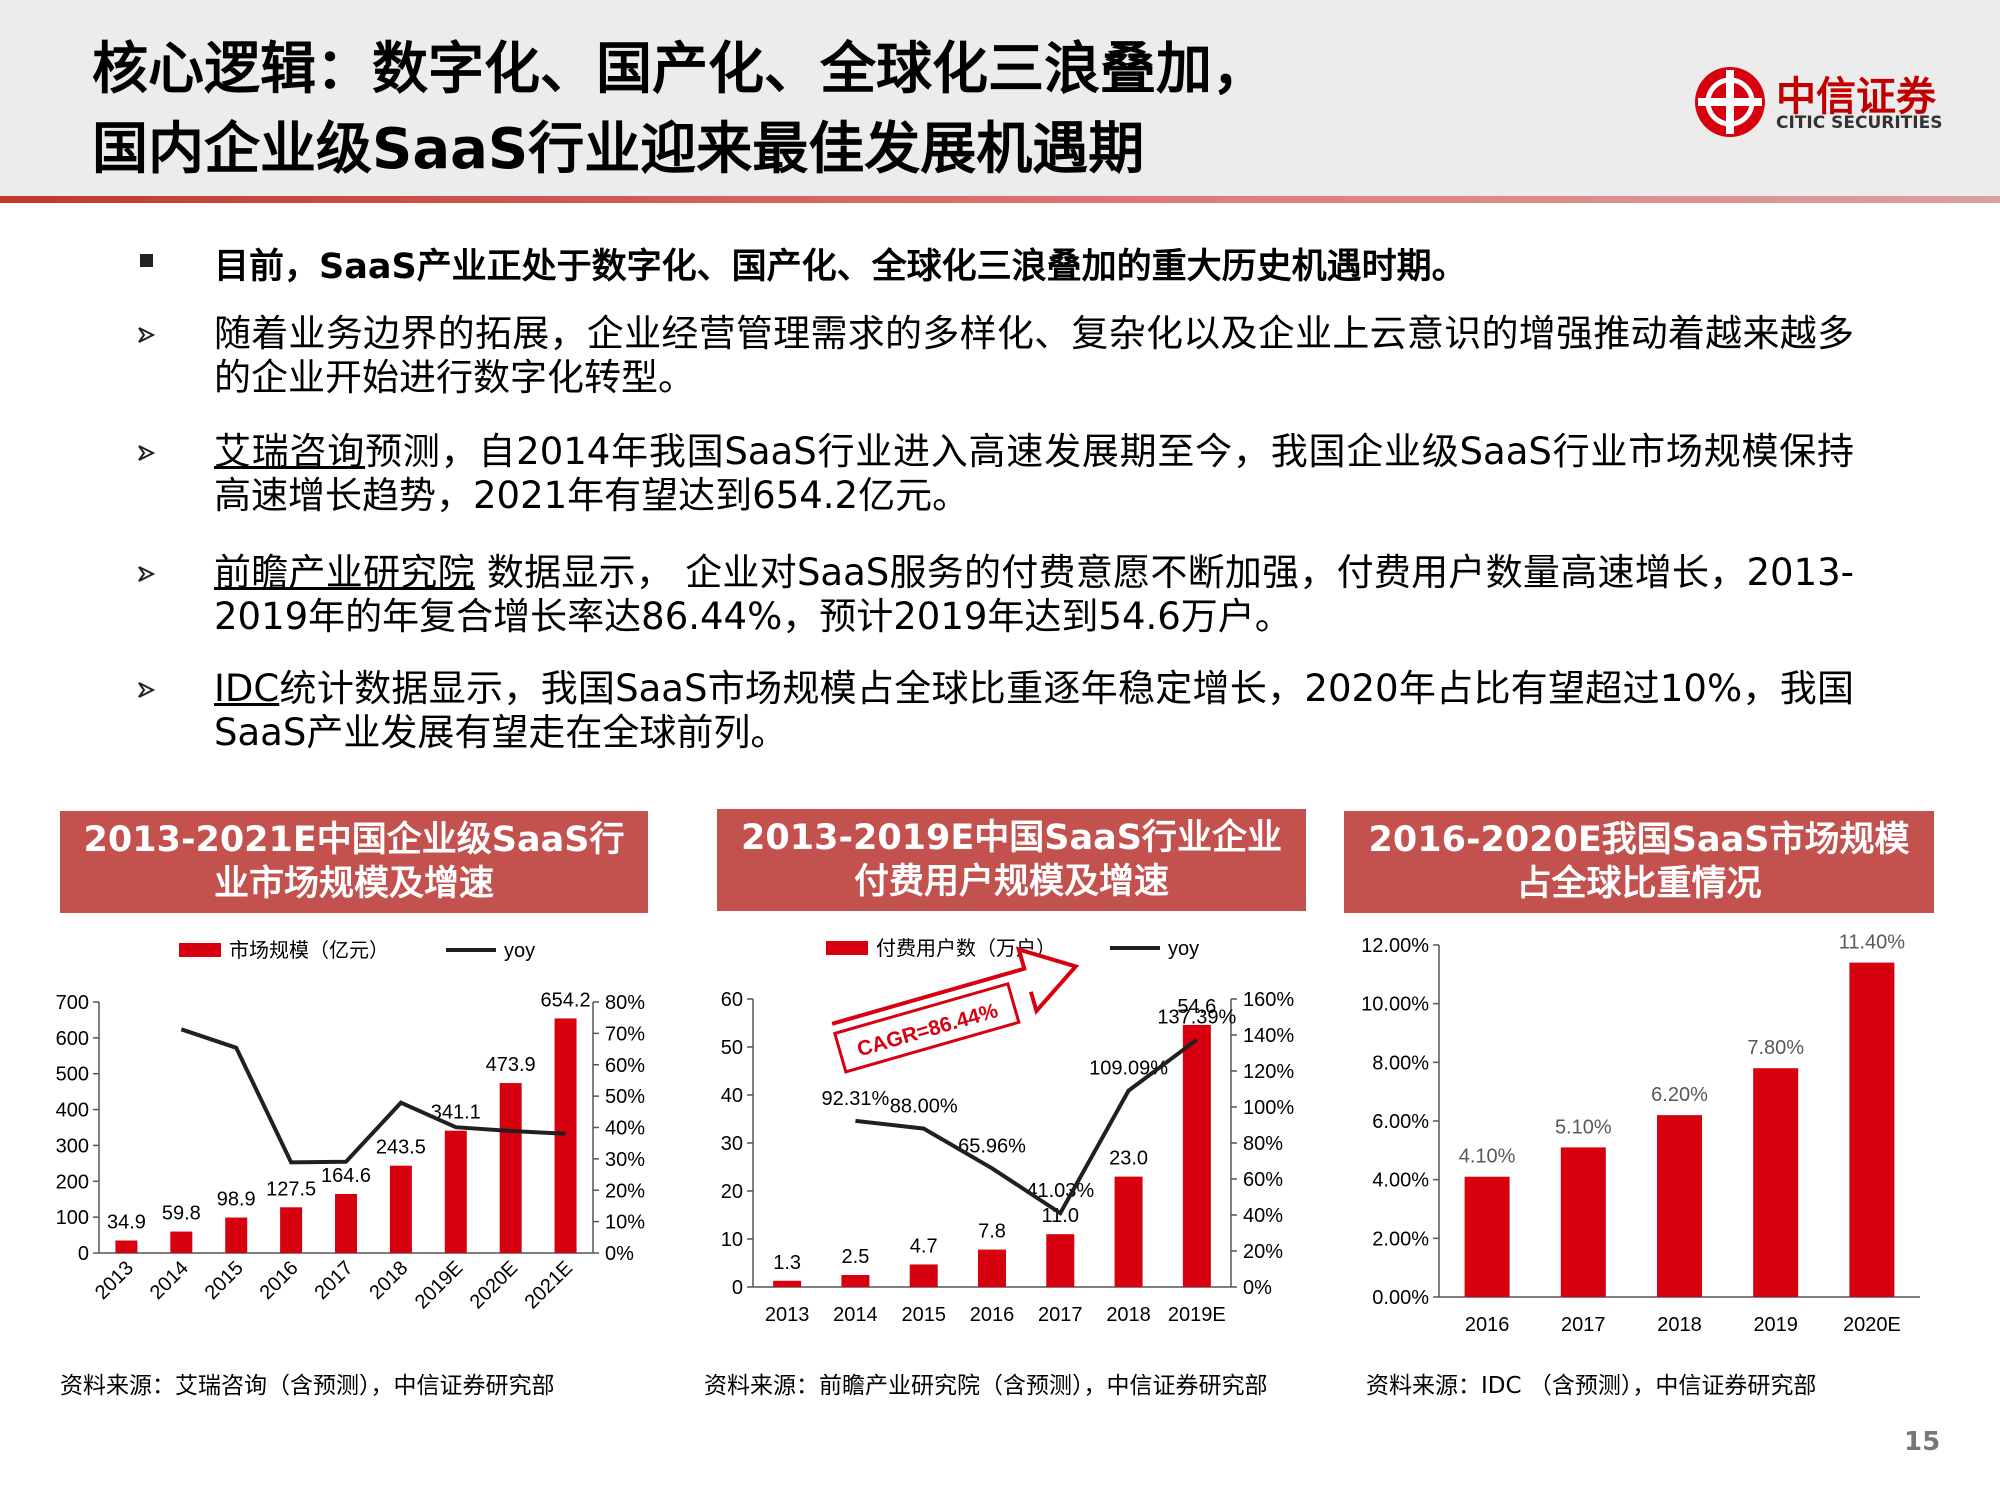 Image resolution: width=2000 pixels, height=1500 pixels. Describe the element at coordinates (732, 1048) in the screenshot. I see `y-tick-label: 50` at that location.